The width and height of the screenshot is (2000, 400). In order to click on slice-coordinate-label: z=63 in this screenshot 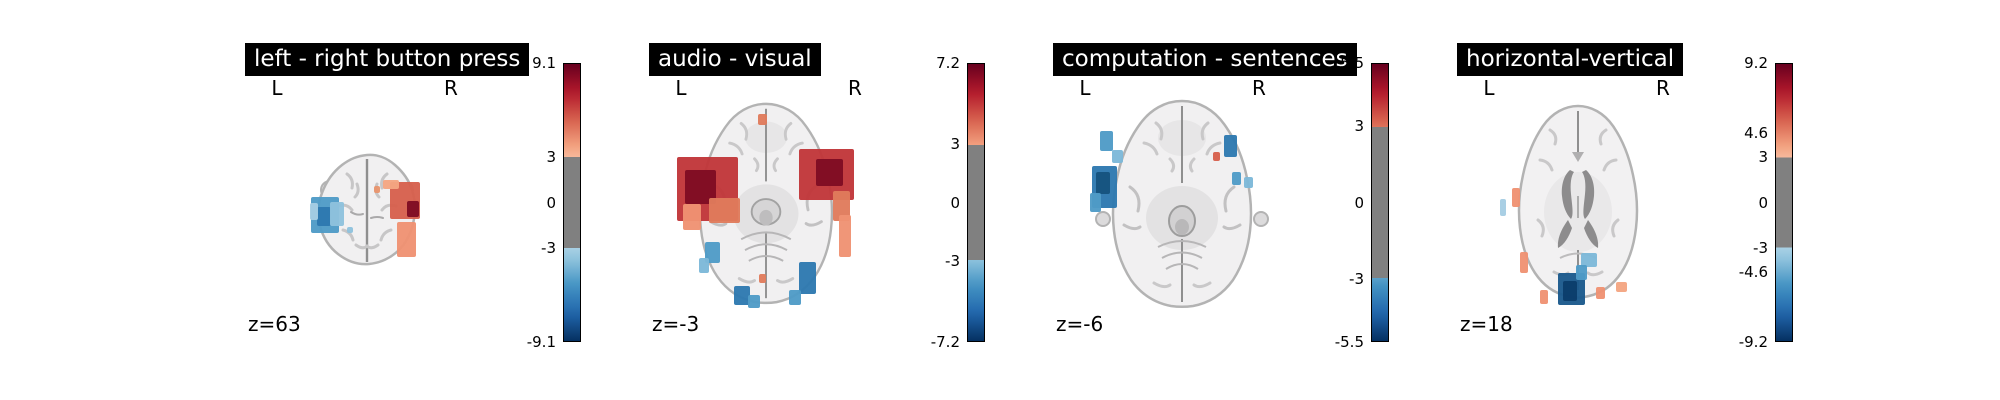, I will do `click(274, 324)`.